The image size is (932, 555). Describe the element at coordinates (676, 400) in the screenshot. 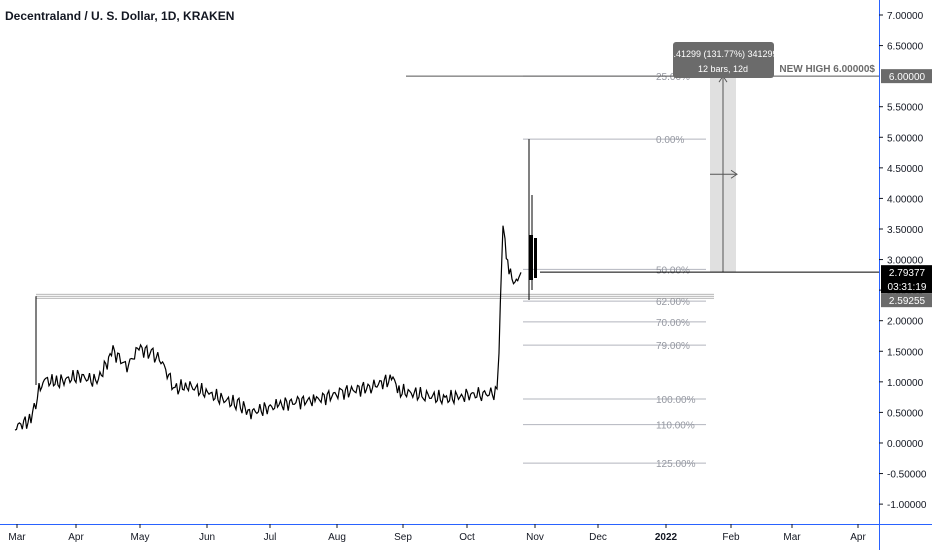

I see `fib-level-label: 100.00%` at that location.